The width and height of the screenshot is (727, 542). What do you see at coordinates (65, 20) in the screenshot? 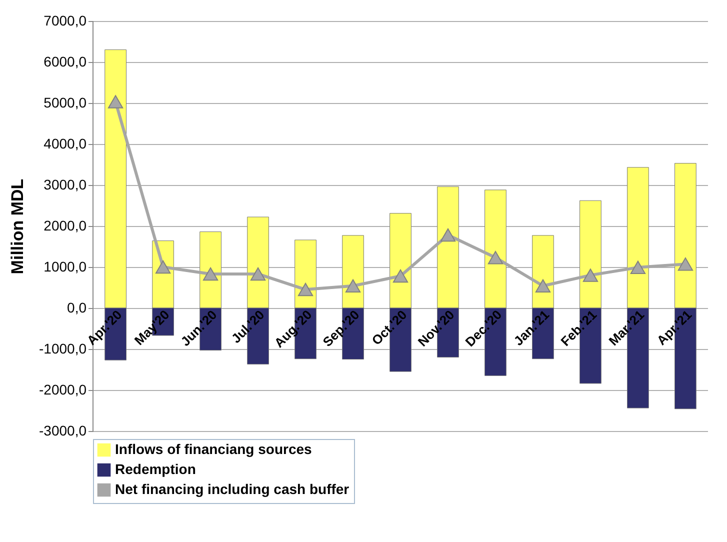
I see `y-tick-label: 7000,0` at bounding box center [65, 20].